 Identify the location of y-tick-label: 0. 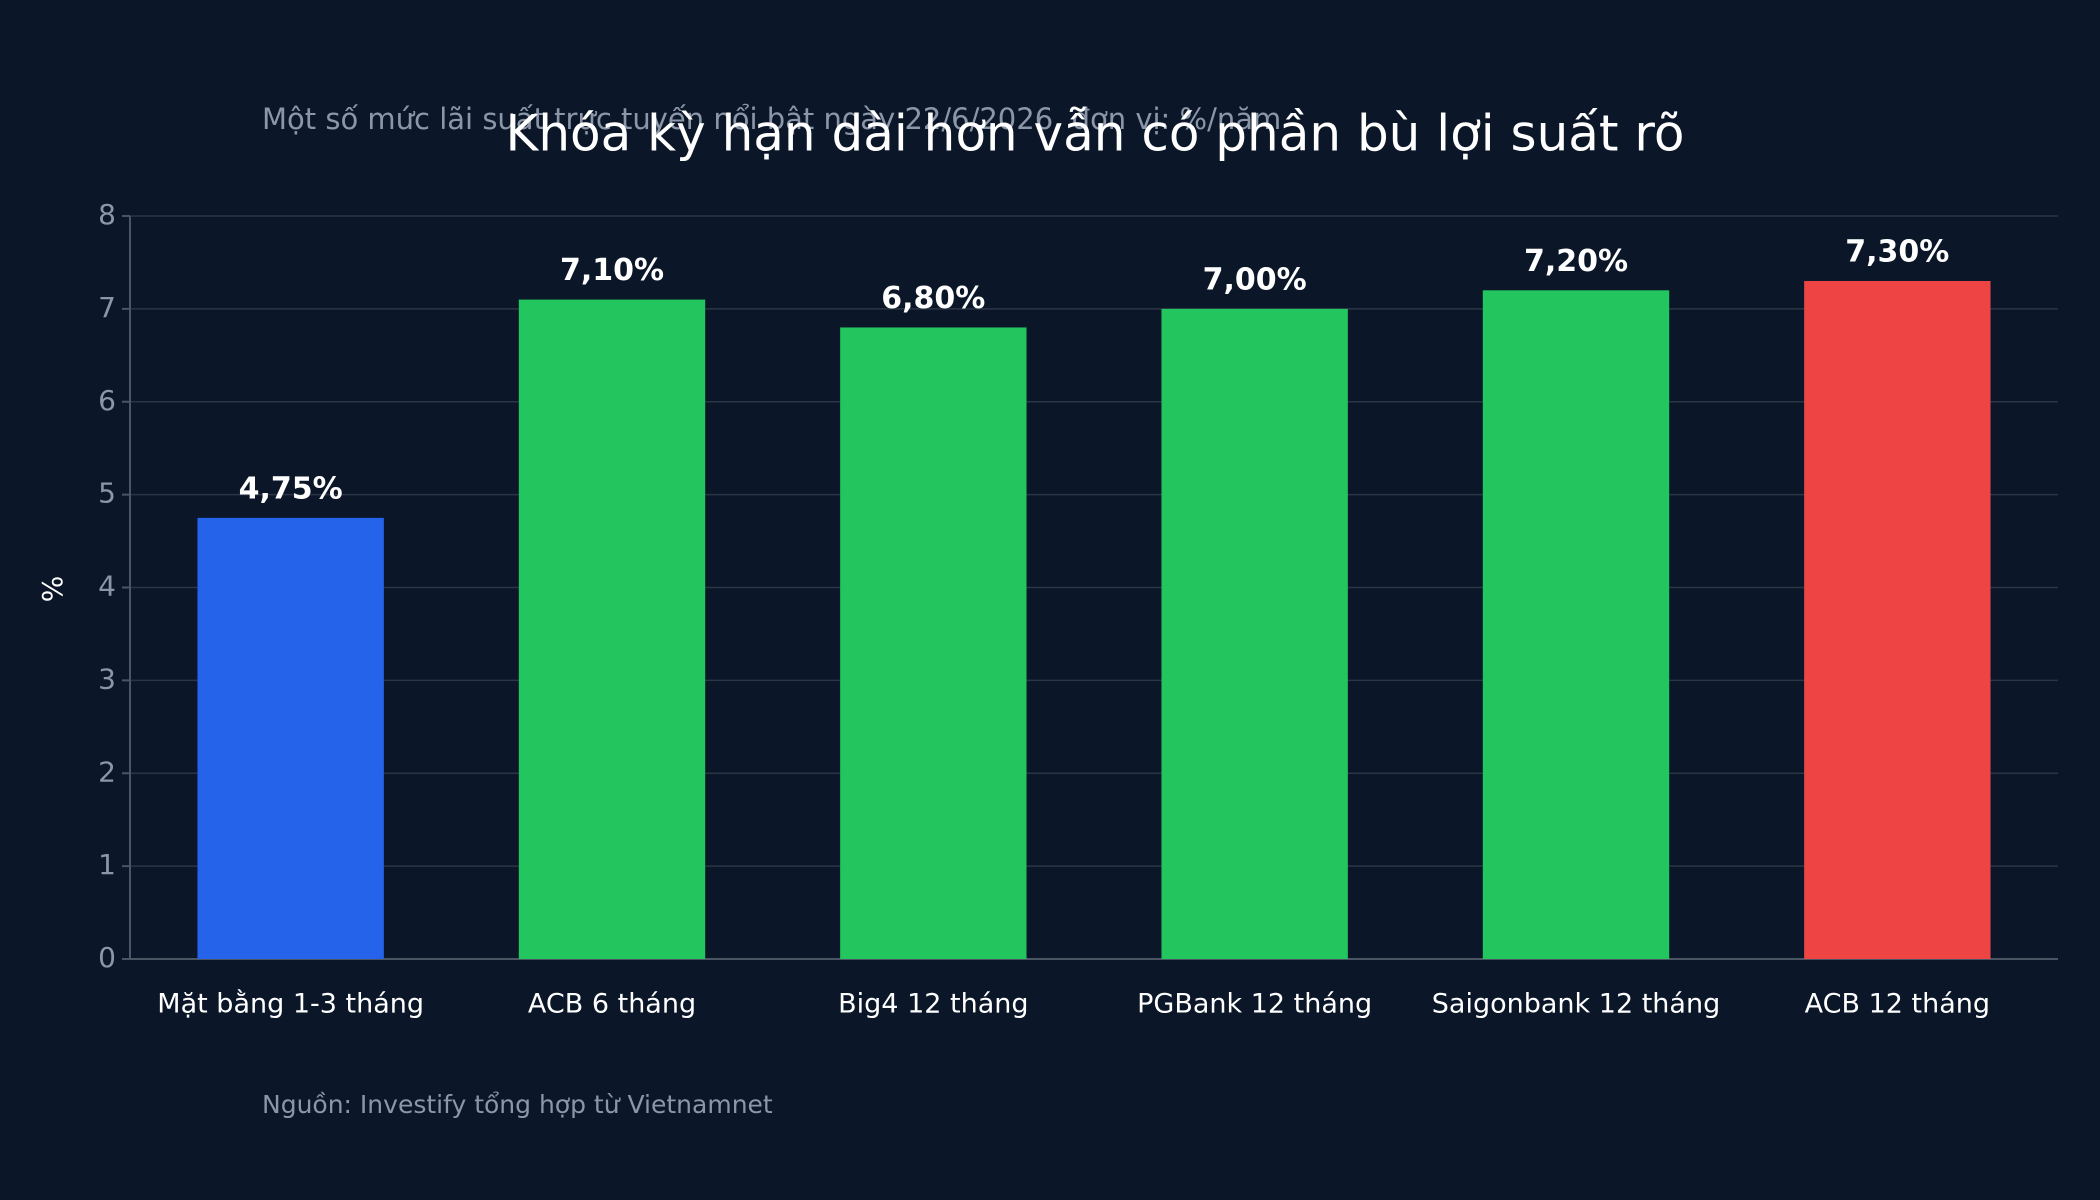
(107, 957).